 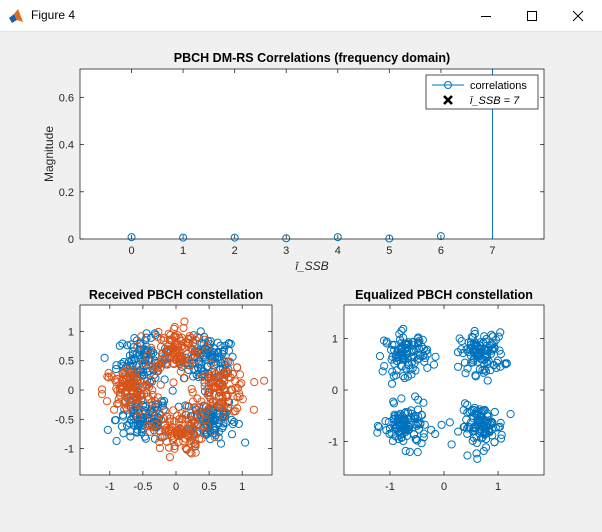 I want to click on x-tick-label: 0, so click(x=444, y=487).